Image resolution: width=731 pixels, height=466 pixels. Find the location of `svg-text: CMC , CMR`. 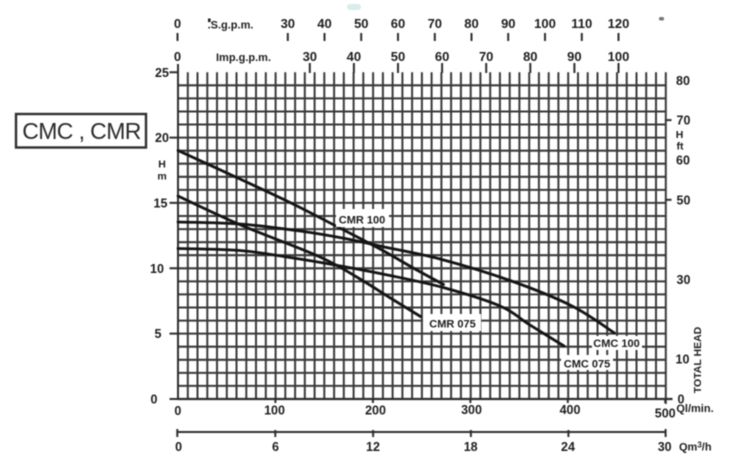

svg-text: CMC , CMR is located at coordinates (81, 131).